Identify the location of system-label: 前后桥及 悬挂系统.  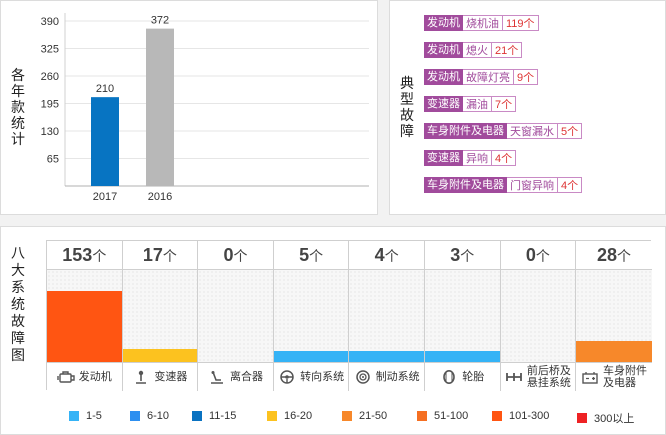
(538, 376).